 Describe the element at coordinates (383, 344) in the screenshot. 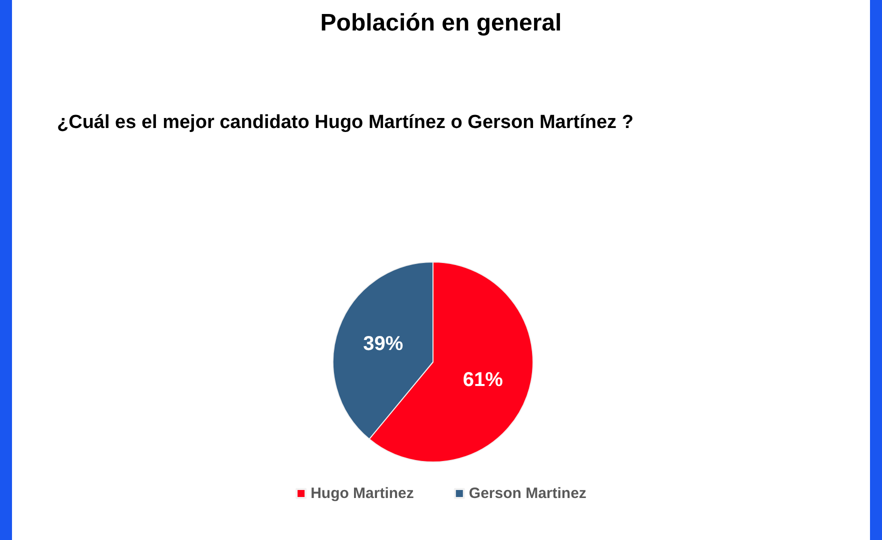

I see `data-label: 39%` at that location.